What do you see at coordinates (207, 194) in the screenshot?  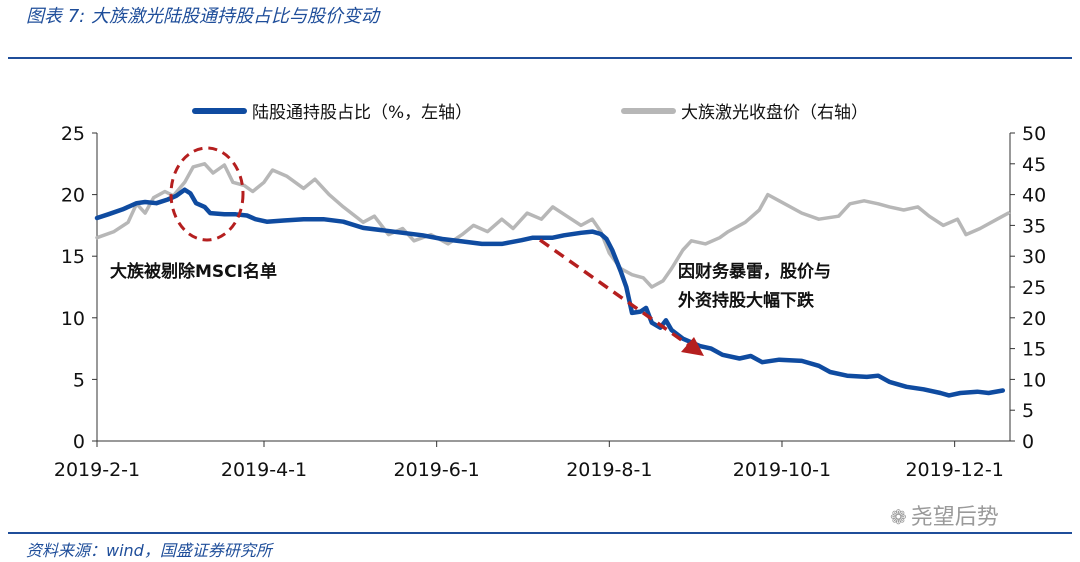 I see `annotation-ellipse` at bounding box center [207, 194].